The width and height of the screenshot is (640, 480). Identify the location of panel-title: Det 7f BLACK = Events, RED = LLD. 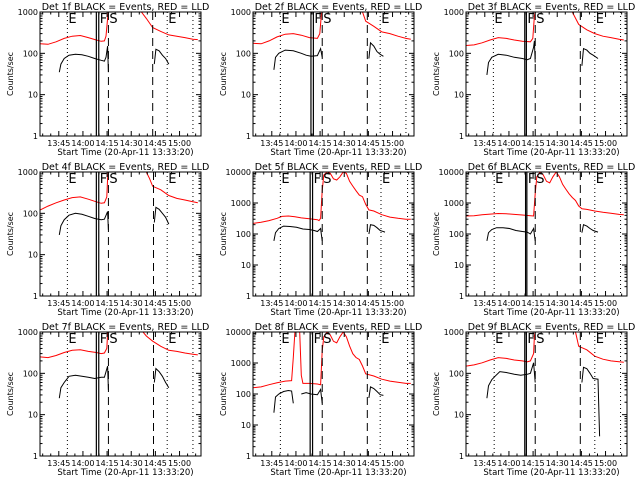
(126, 327).